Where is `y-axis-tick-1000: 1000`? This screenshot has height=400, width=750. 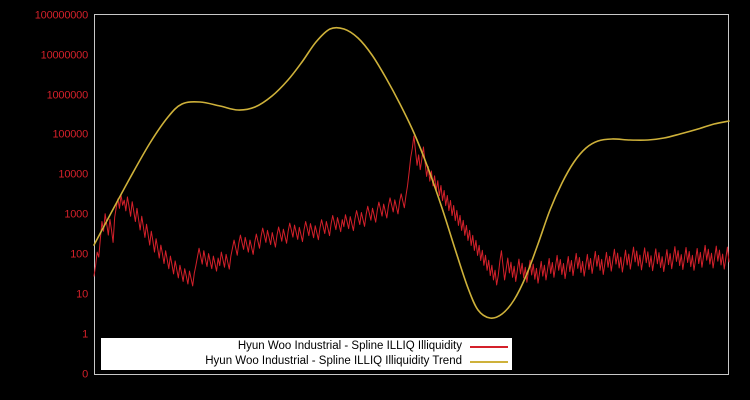
y-axis-tick-1000: 1000 is located at coordinates (76, 214).